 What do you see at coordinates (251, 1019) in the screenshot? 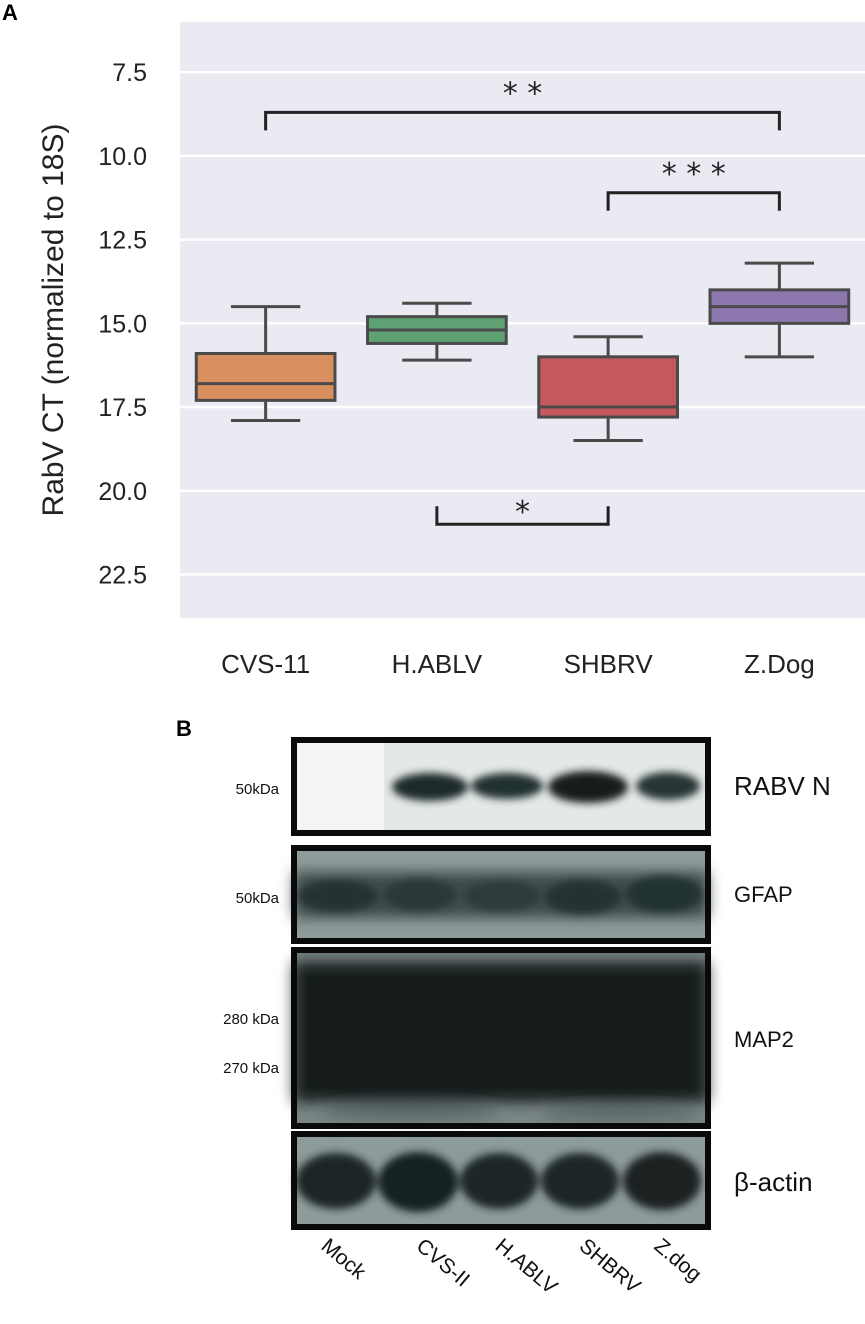
I see `marker-label: 280 kDa` at bounding box center [251, 1019].